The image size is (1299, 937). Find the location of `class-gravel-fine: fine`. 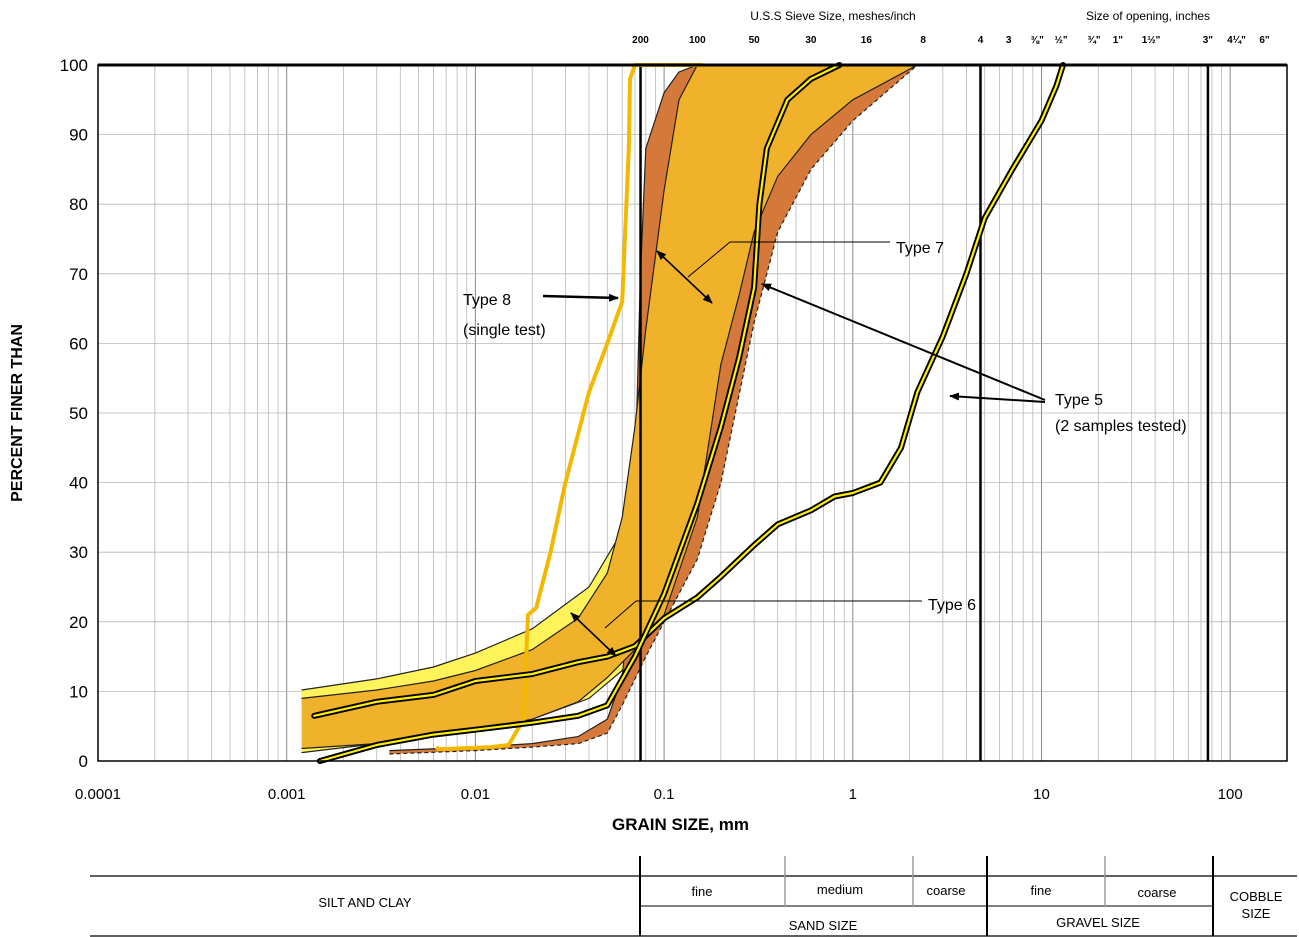

class-gravel-fine: fine is located at coordinates (1041, 890).